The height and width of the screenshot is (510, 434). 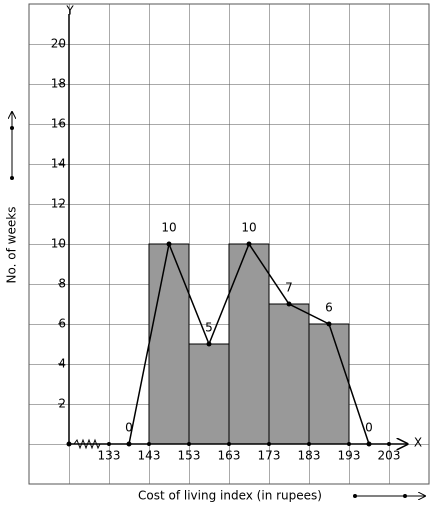 What do you see at coordinates (69, 444) in the screenshot?
I see `origin-dot` at bounding box center [69, 444].